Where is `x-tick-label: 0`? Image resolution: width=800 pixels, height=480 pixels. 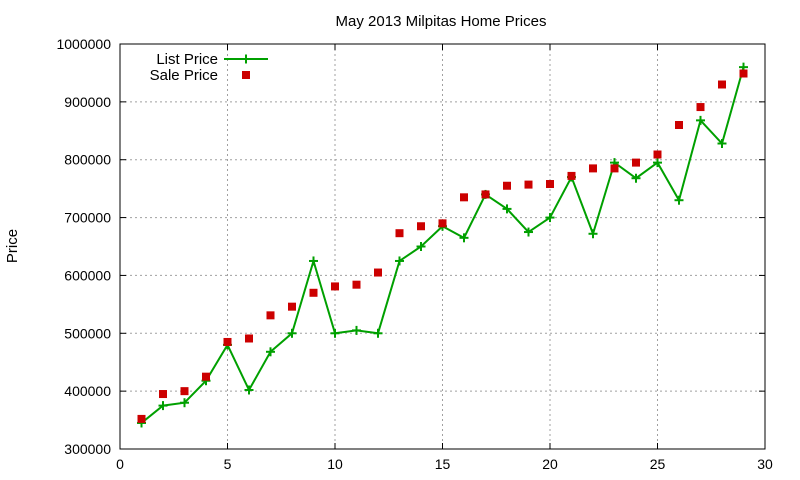
x-tick-label: 0 is located at coordinates (120, 464).